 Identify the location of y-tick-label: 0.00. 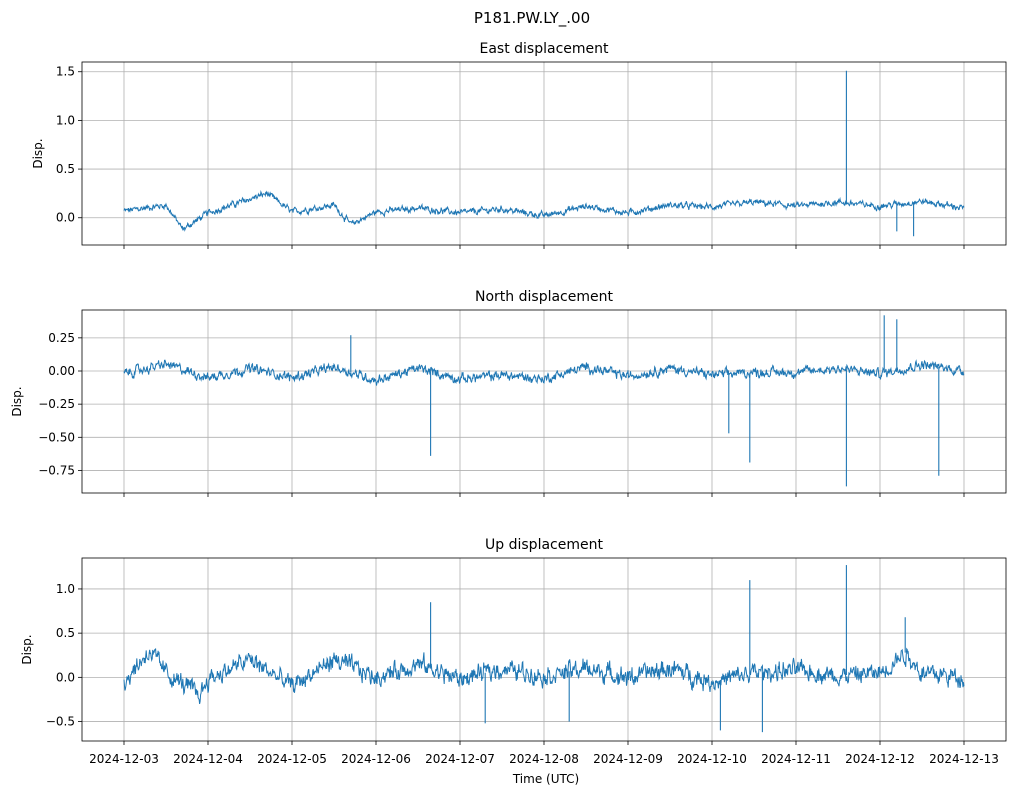
(61, 371).